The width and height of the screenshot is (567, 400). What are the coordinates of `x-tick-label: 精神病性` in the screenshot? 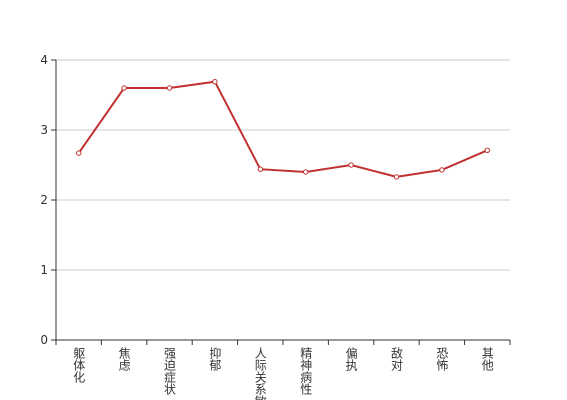 It's located at (306, 371).